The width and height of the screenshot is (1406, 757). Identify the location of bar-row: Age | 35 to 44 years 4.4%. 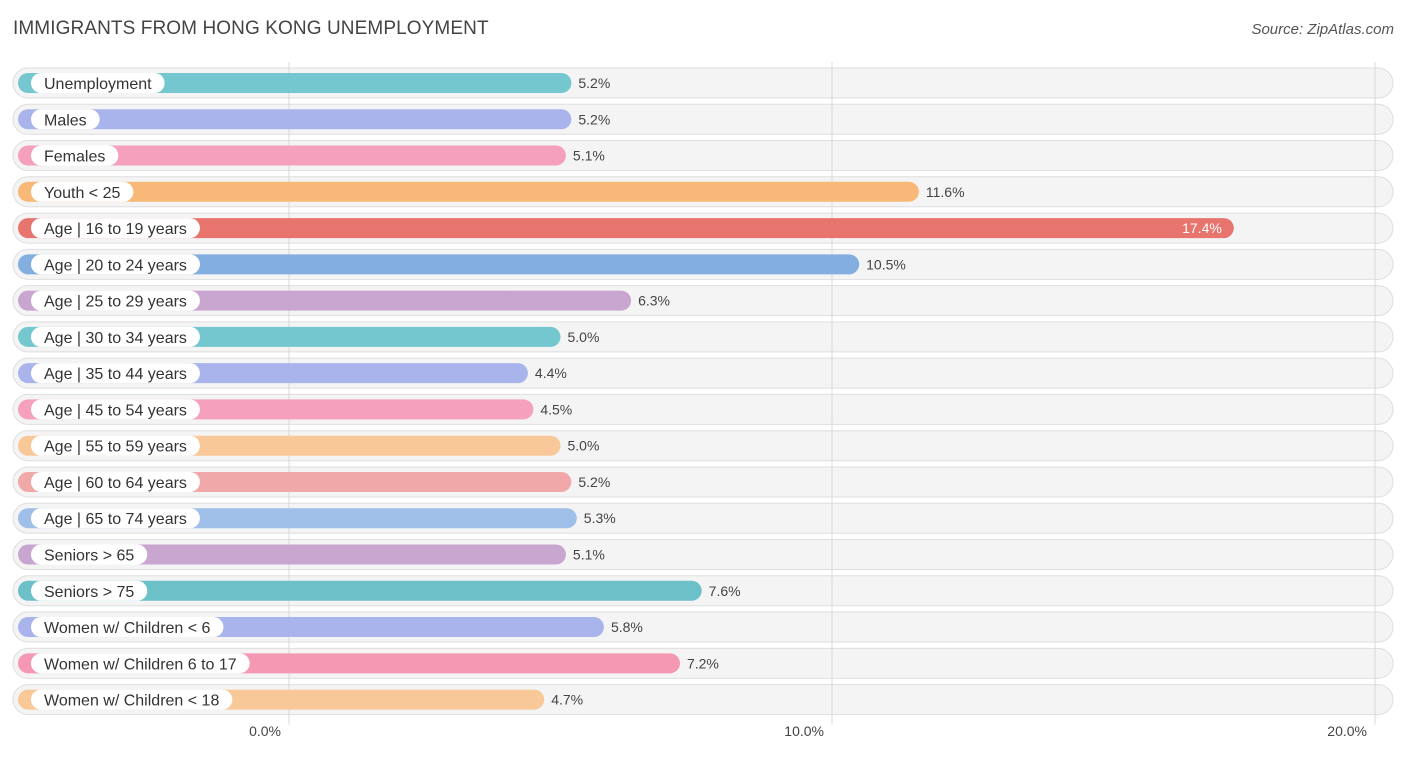
(292, 373).